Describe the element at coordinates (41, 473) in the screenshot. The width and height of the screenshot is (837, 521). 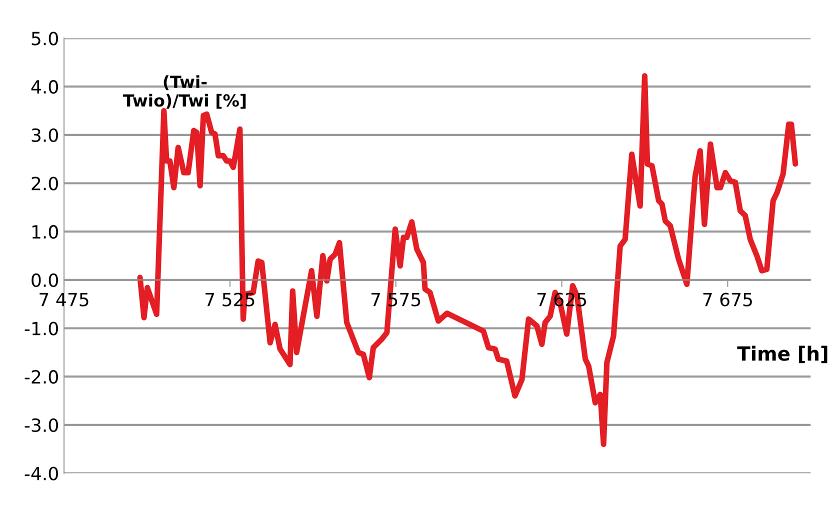
I see `y-tick-label: -4.0` at that location.